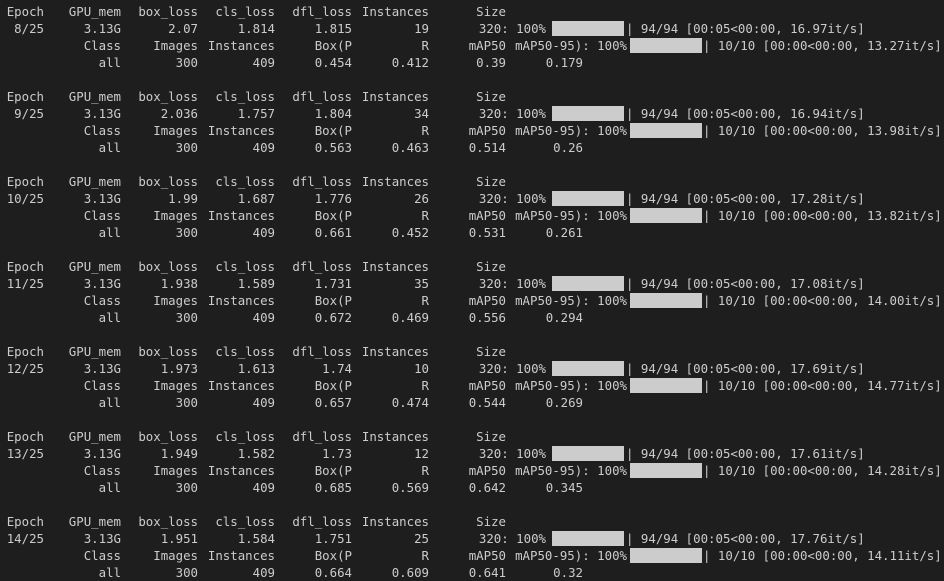  I want to click on train-progress-bar, so click(588, 283).